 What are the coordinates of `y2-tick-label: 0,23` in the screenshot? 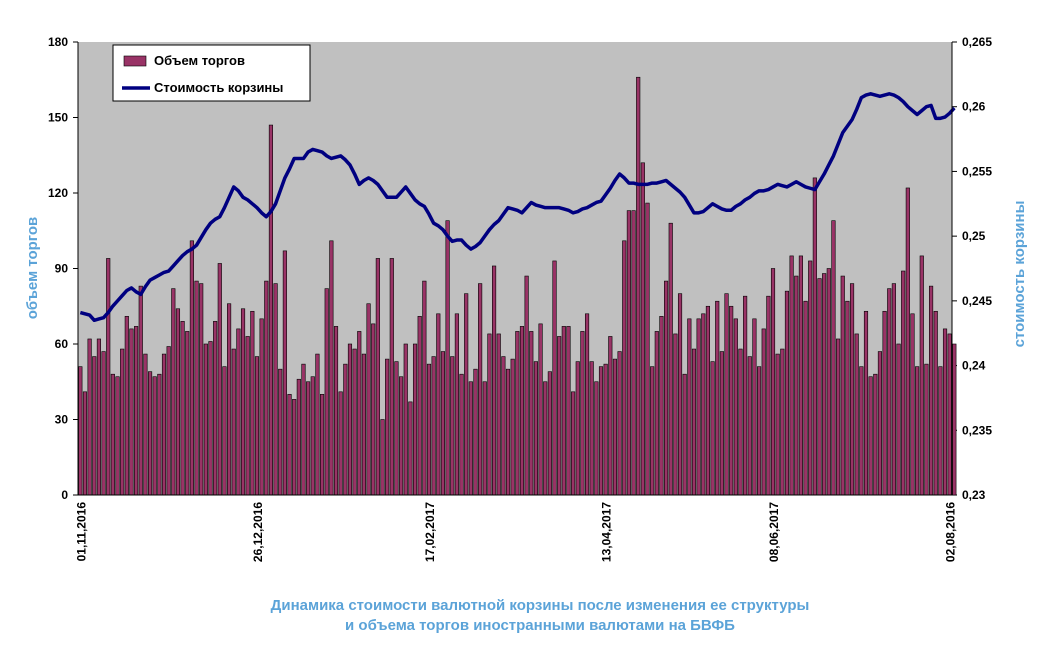 It's located at (974, 495).